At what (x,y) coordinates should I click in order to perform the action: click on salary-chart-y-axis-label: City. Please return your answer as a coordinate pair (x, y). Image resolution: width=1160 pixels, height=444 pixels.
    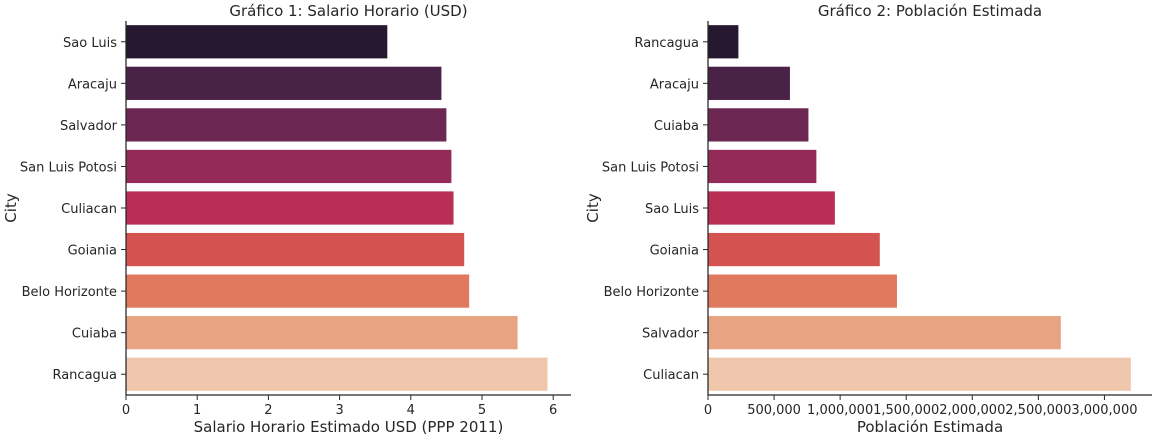
    Looking at the image, I should click on (11, 208).